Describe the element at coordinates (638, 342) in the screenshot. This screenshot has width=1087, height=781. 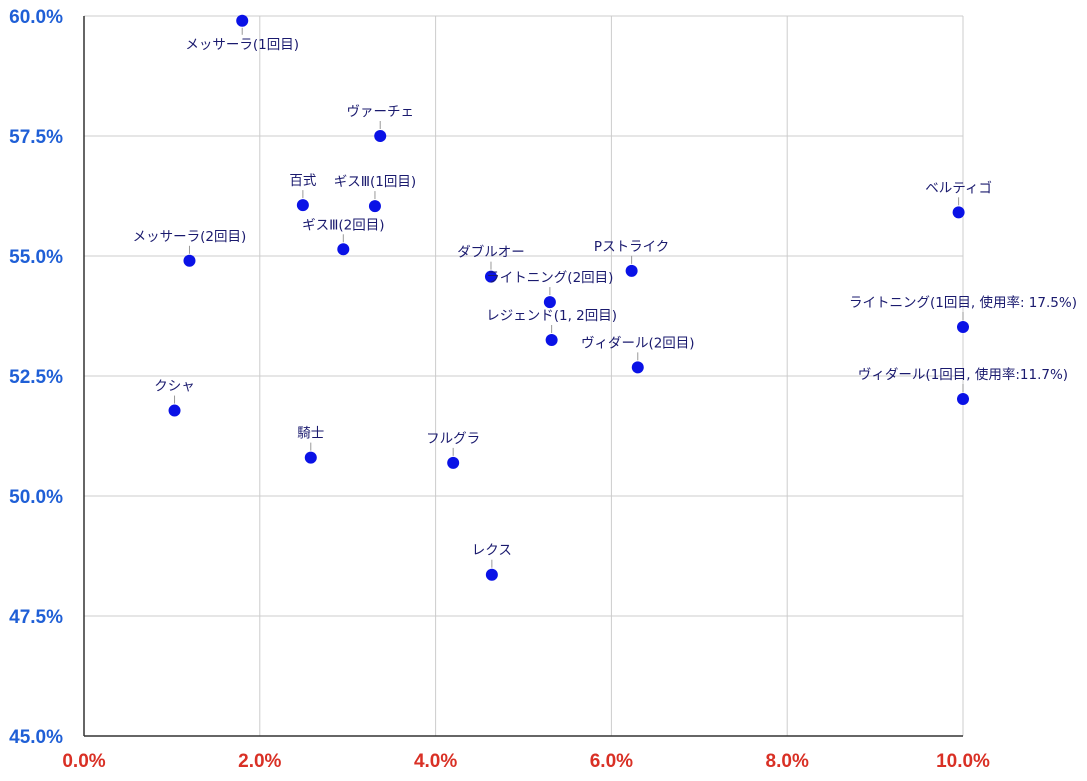
I see `data-point-label: ヴィダール(2回目)` at that location.